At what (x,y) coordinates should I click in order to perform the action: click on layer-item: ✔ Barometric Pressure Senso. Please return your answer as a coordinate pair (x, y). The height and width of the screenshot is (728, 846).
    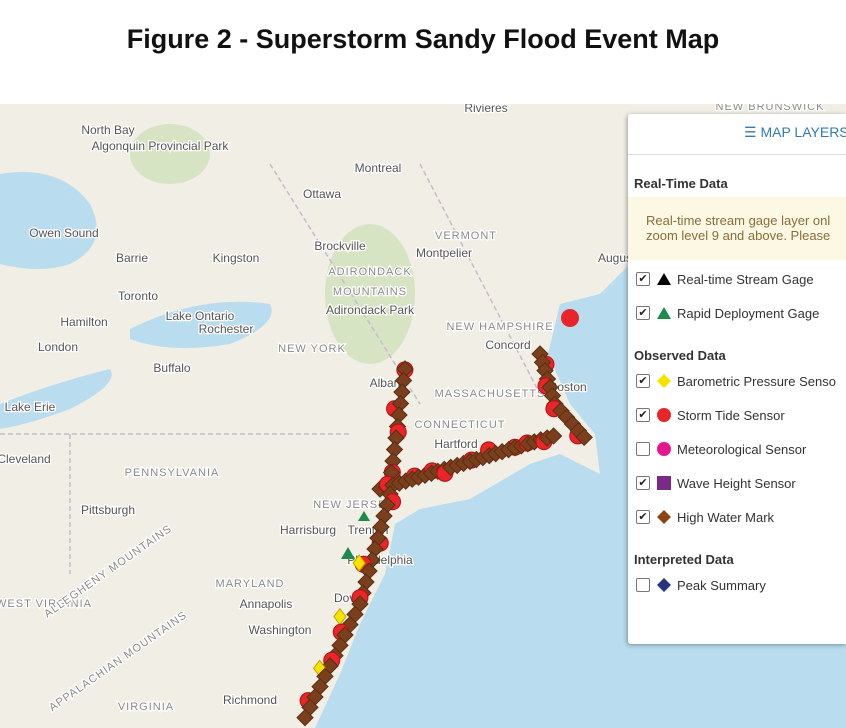
    Looking at the image, I should click on (736, 381).